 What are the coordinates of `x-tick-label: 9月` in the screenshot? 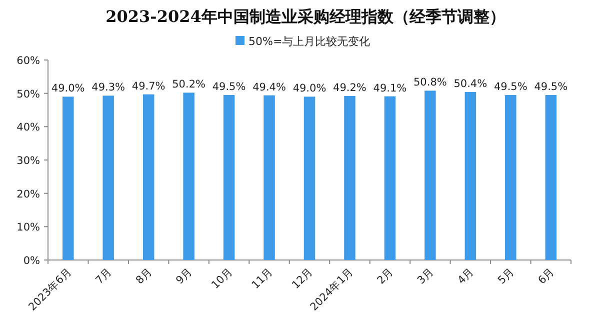 It's located at (184, 276).